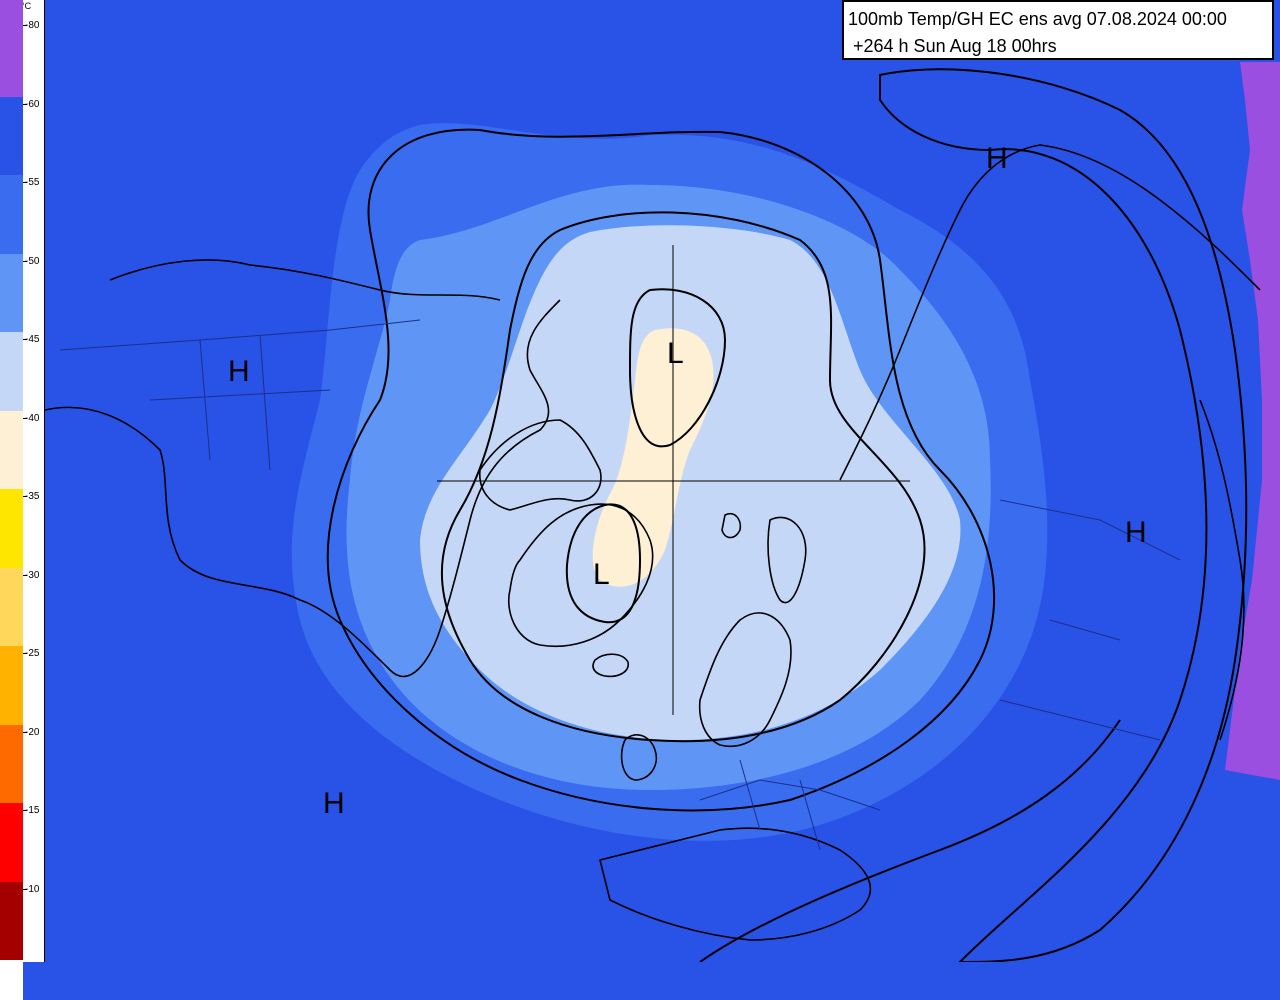 The width and height of the screenshot is (1280, 1000). Describe the element at coordinates (745, 679) in the screenshot. I see `coast-scandinavia` at that location.